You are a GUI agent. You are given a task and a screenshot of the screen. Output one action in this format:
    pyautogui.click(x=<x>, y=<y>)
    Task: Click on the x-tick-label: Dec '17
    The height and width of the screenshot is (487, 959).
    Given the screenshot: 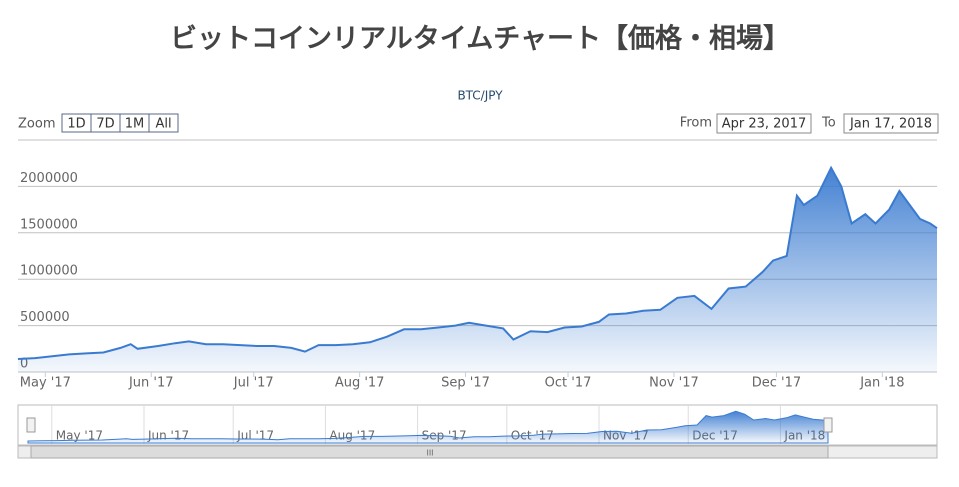 What is the action you would take?
    pyautogui.click(x=776, y=383)
    